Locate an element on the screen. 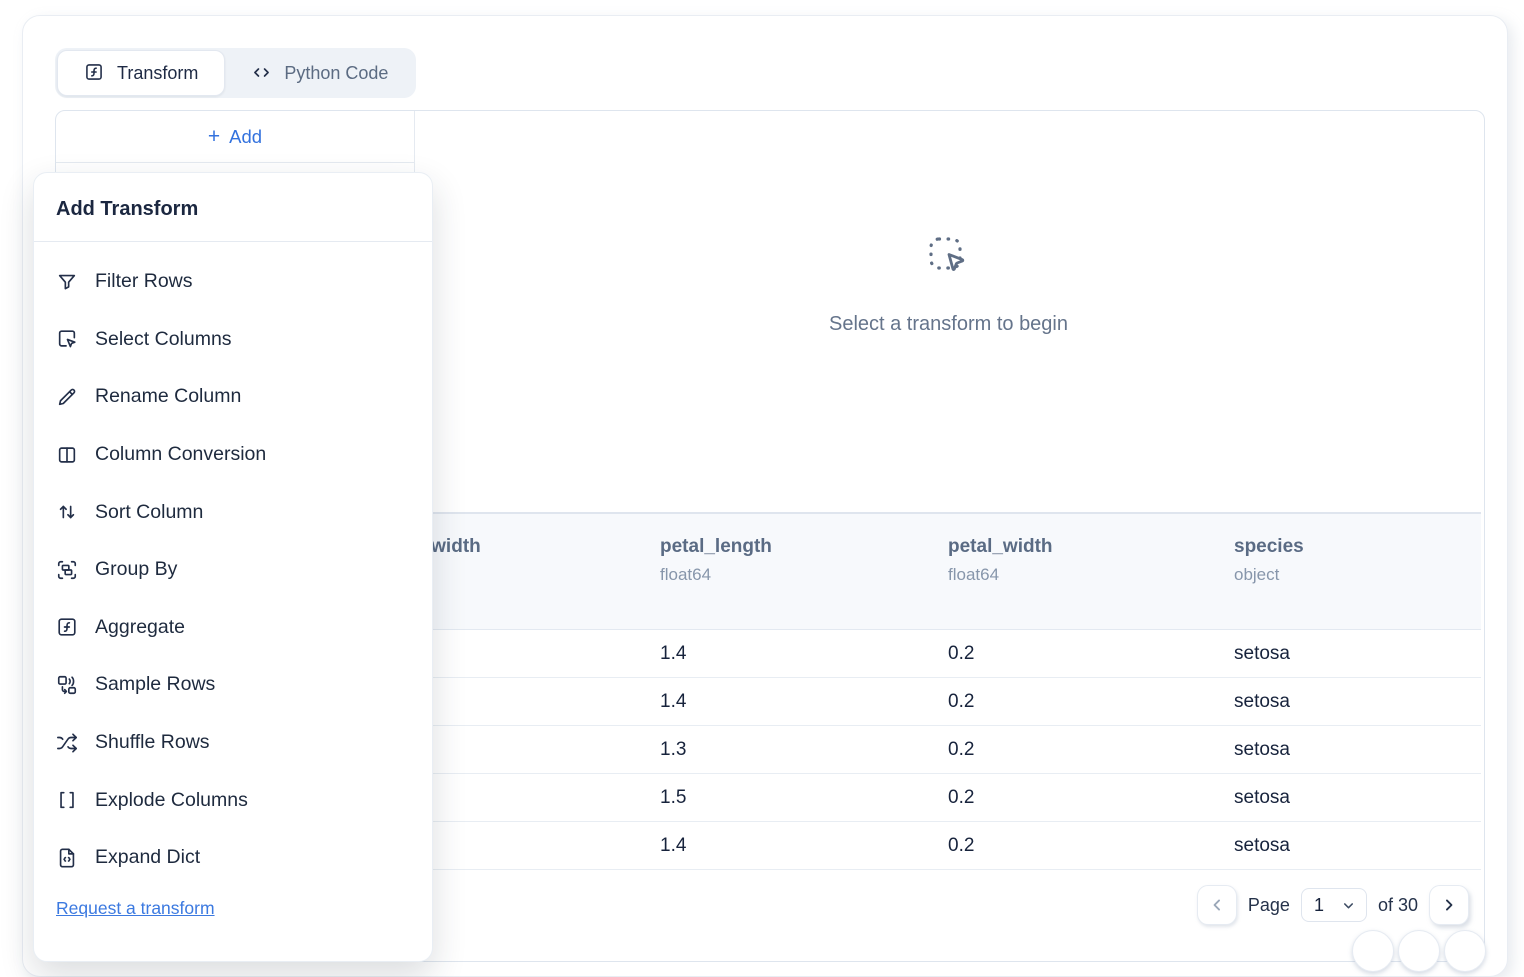 The width and height of the screenshot is (1524, 977). chevron-right-icon is located at coordinates (1449, 905).